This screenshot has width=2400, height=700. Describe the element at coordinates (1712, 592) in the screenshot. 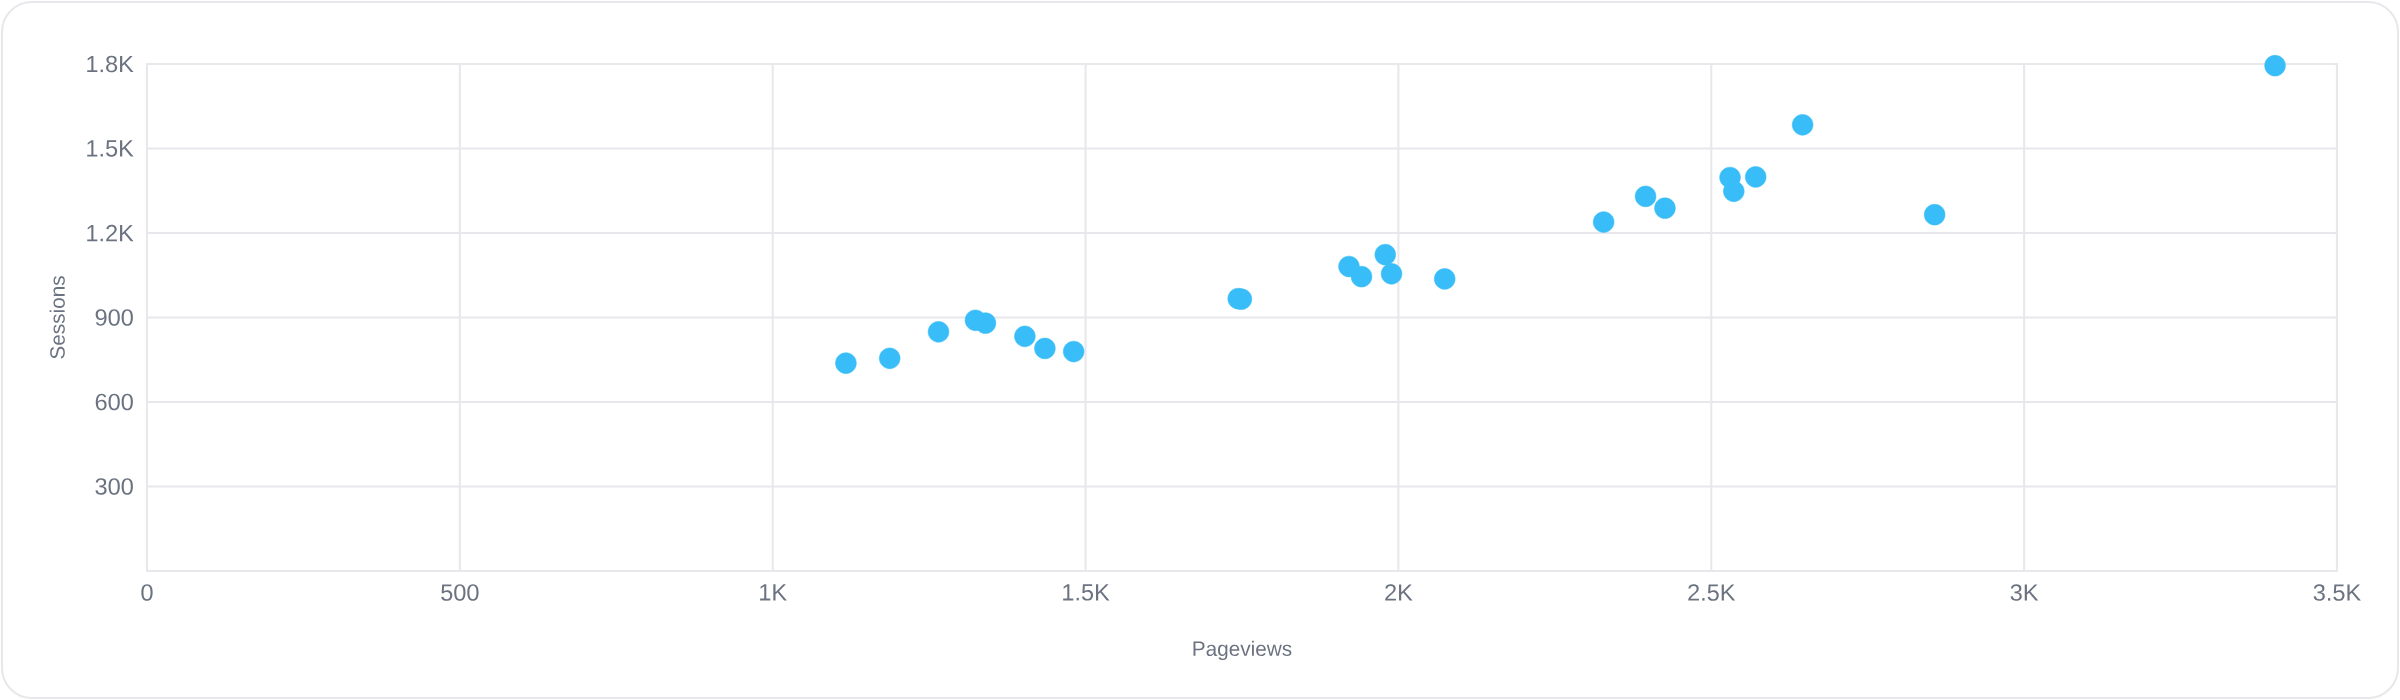

I see `x-tick-label: 2.5K` at that location.